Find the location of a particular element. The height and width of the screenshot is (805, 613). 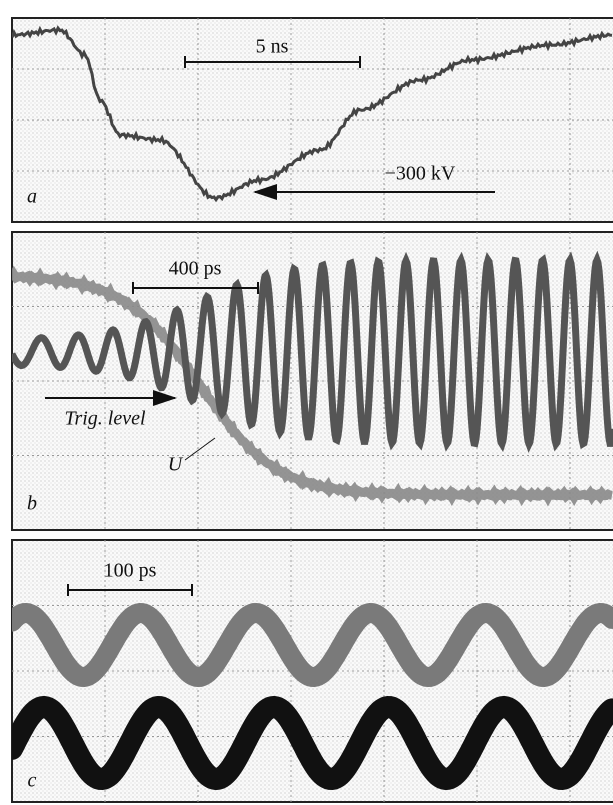

annotation: Trig. level is located at coordinates (105, 419).